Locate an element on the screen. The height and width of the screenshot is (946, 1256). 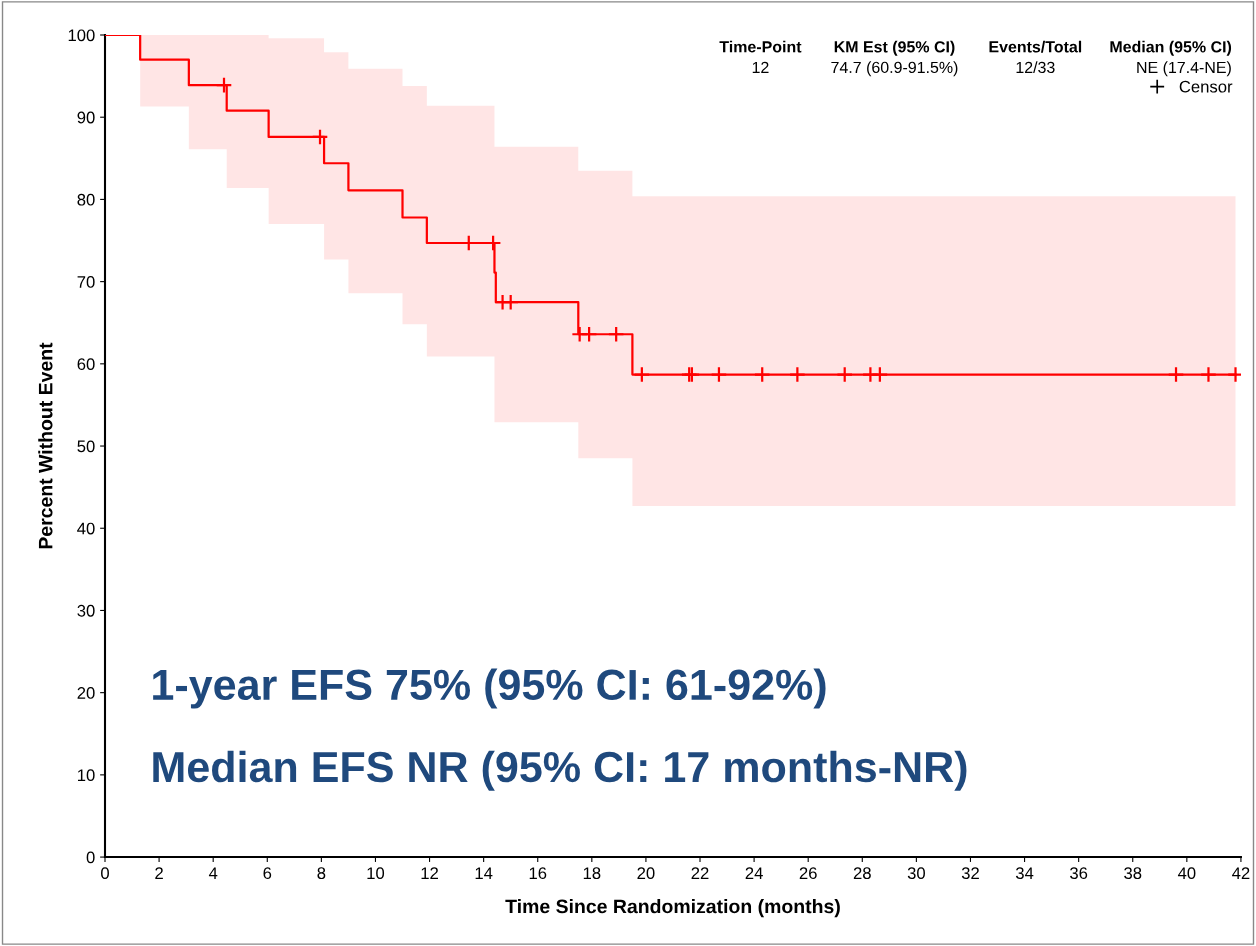
annotation: 74.7 (60.9-91.5%) is located at coordinates (894, 69).